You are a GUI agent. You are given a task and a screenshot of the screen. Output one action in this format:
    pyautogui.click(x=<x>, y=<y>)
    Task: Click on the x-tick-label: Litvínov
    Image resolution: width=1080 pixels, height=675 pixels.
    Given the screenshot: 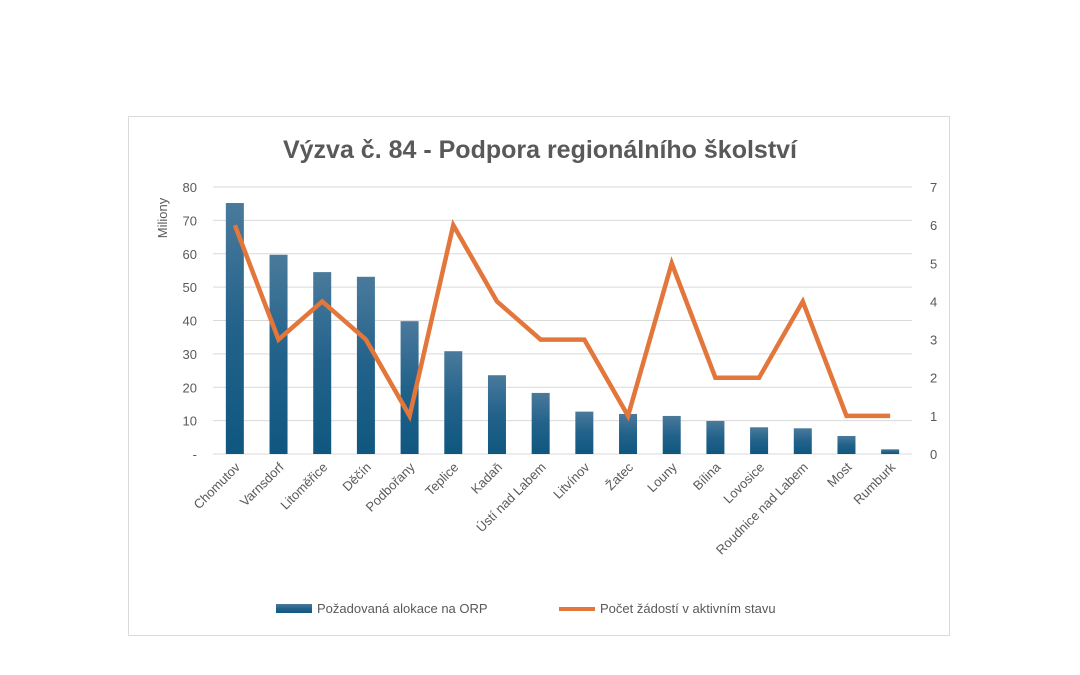 What is the action you would take?
    pyautogui.click(x=571, y=480)
    